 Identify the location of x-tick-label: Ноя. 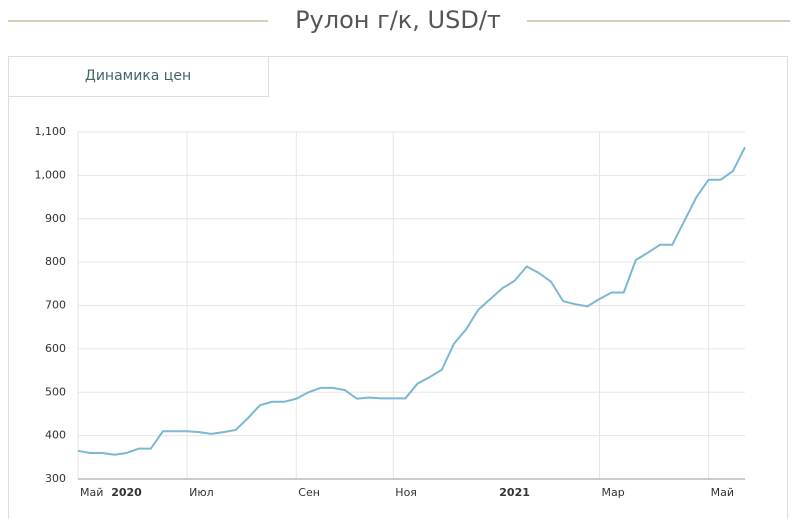
(406, 492).